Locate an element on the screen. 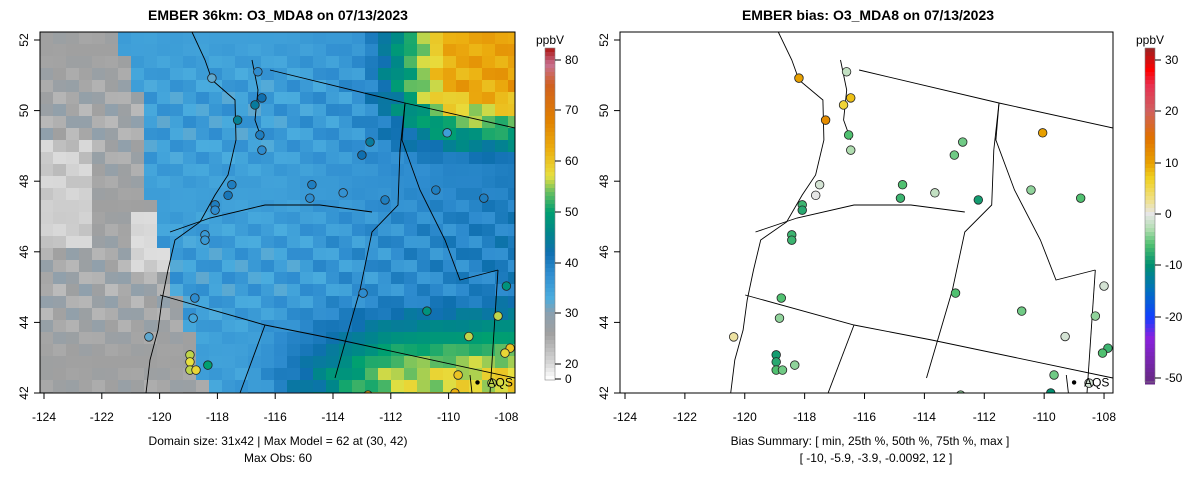 The height and width of the screenshot is (479, 1200). x-tick-label: -118 is located at coordinates (217, 417).